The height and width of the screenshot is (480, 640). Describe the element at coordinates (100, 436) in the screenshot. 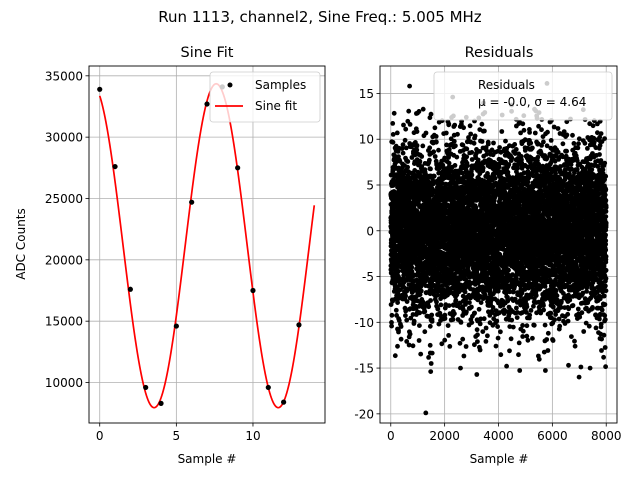

I see `x-tick-label: 0` at that location.